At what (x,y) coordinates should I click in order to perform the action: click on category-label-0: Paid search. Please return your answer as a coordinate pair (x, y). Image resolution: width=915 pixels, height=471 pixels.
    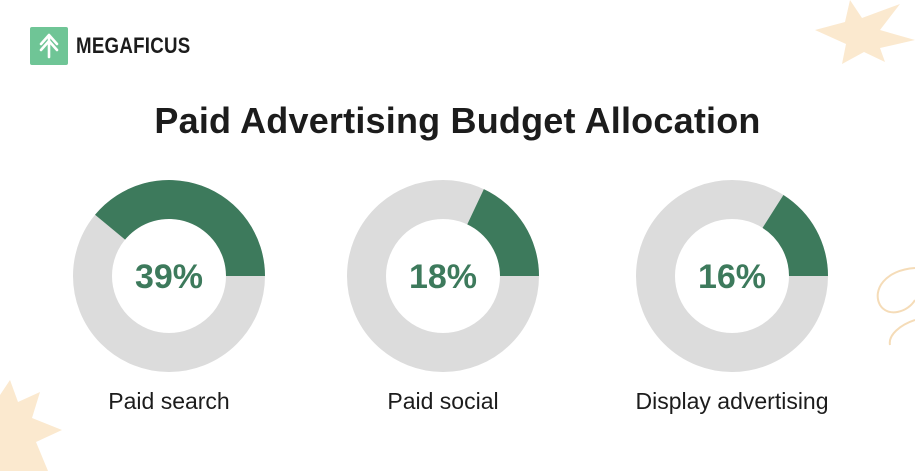
    Looking at the image, I should click on (169, 401).